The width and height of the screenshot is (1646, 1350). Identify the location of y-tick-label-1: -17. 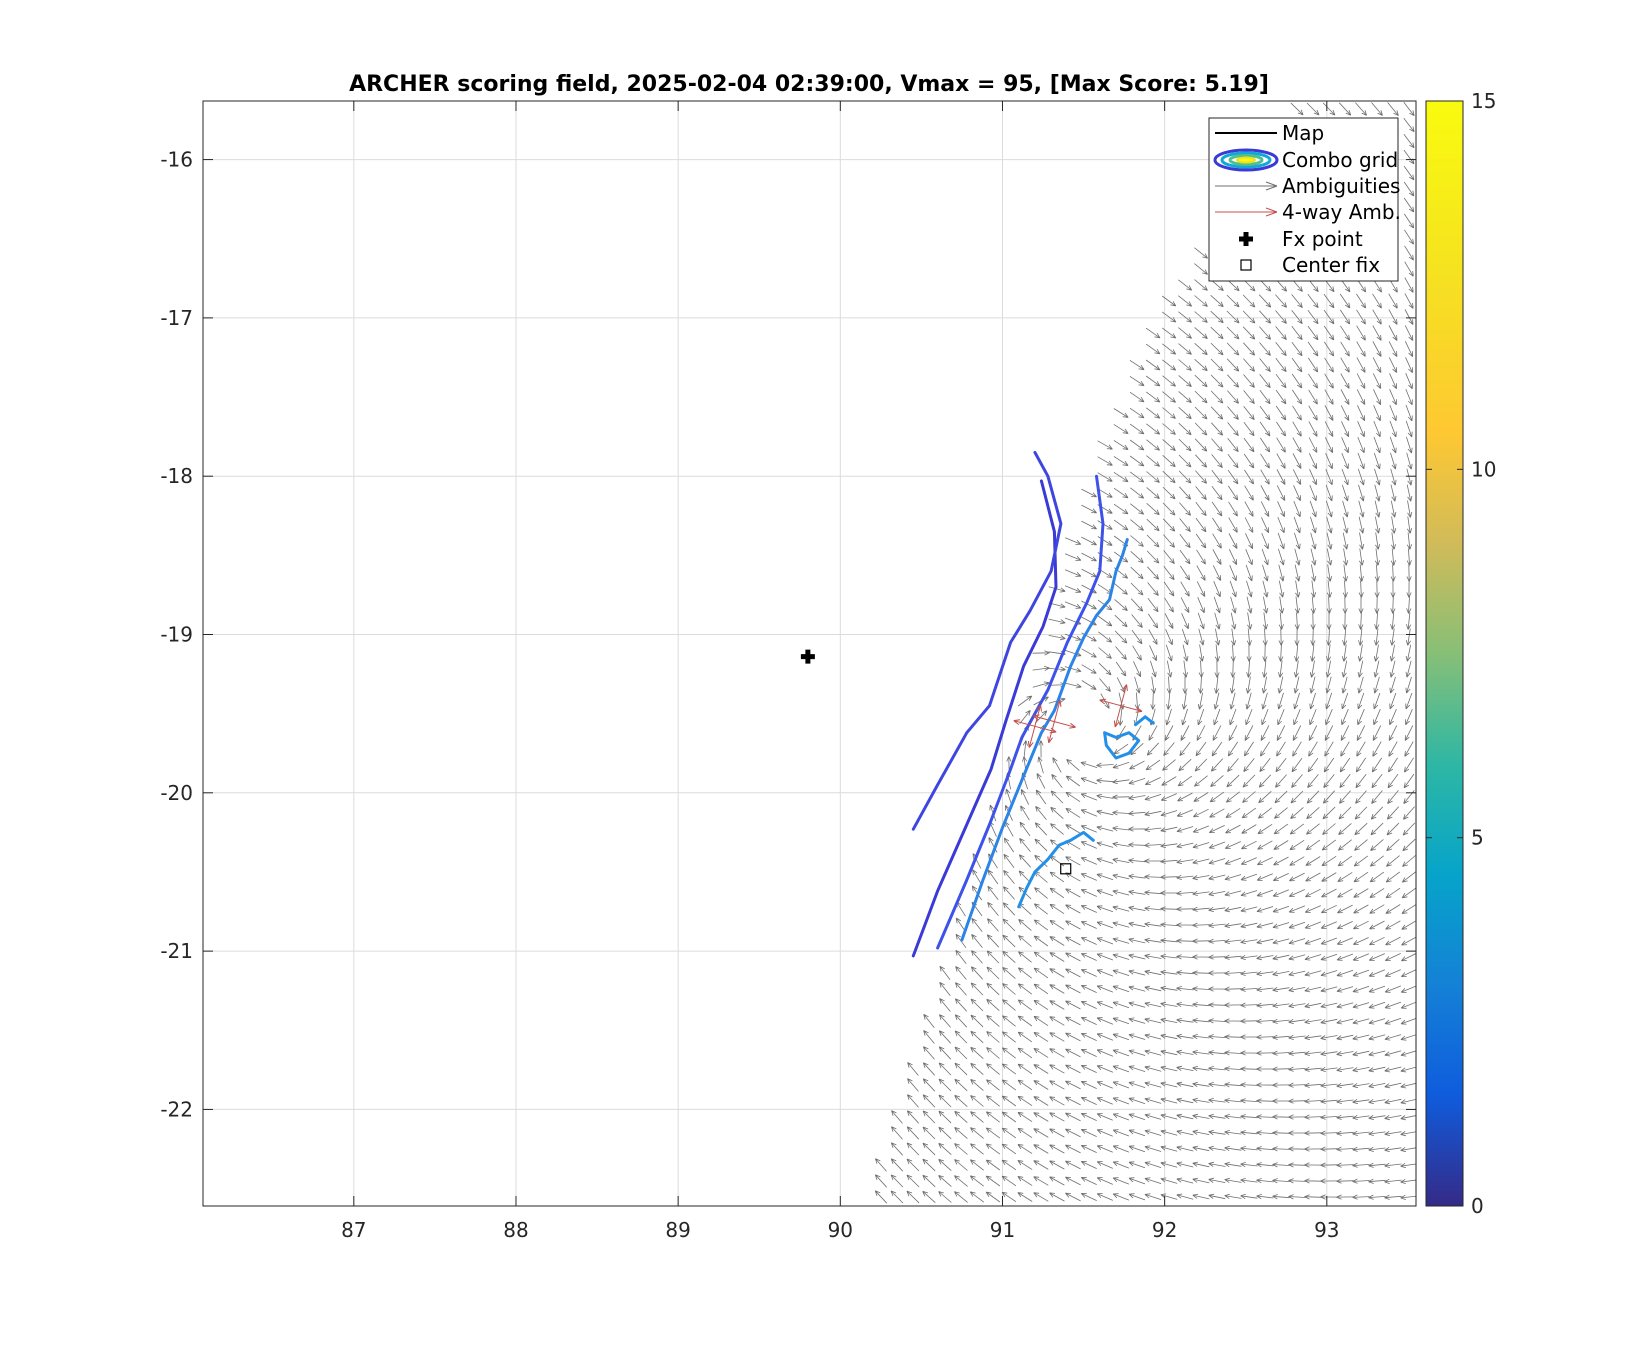
(176, 318).